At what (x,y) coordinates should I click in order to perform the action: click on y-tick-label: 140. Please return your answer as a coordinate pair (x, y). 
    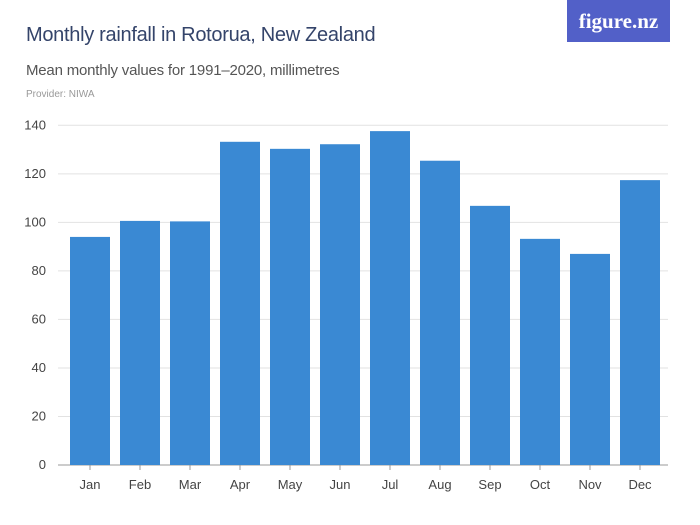
    Looking at the image, I should click on (35, 124).